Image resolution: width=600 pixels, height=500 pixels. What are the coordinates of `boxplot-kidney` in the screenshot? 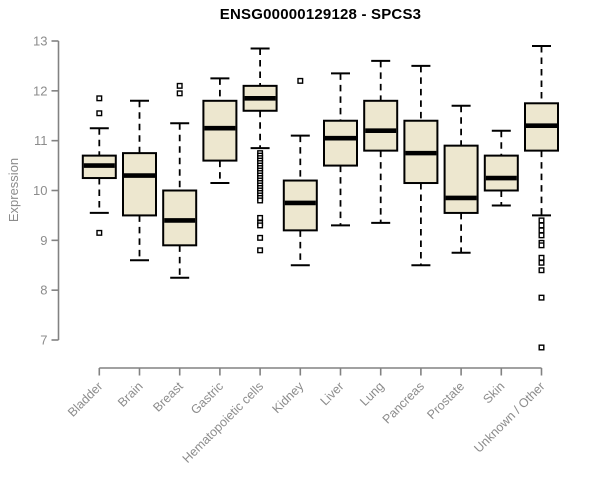 It's located at (300, 172).